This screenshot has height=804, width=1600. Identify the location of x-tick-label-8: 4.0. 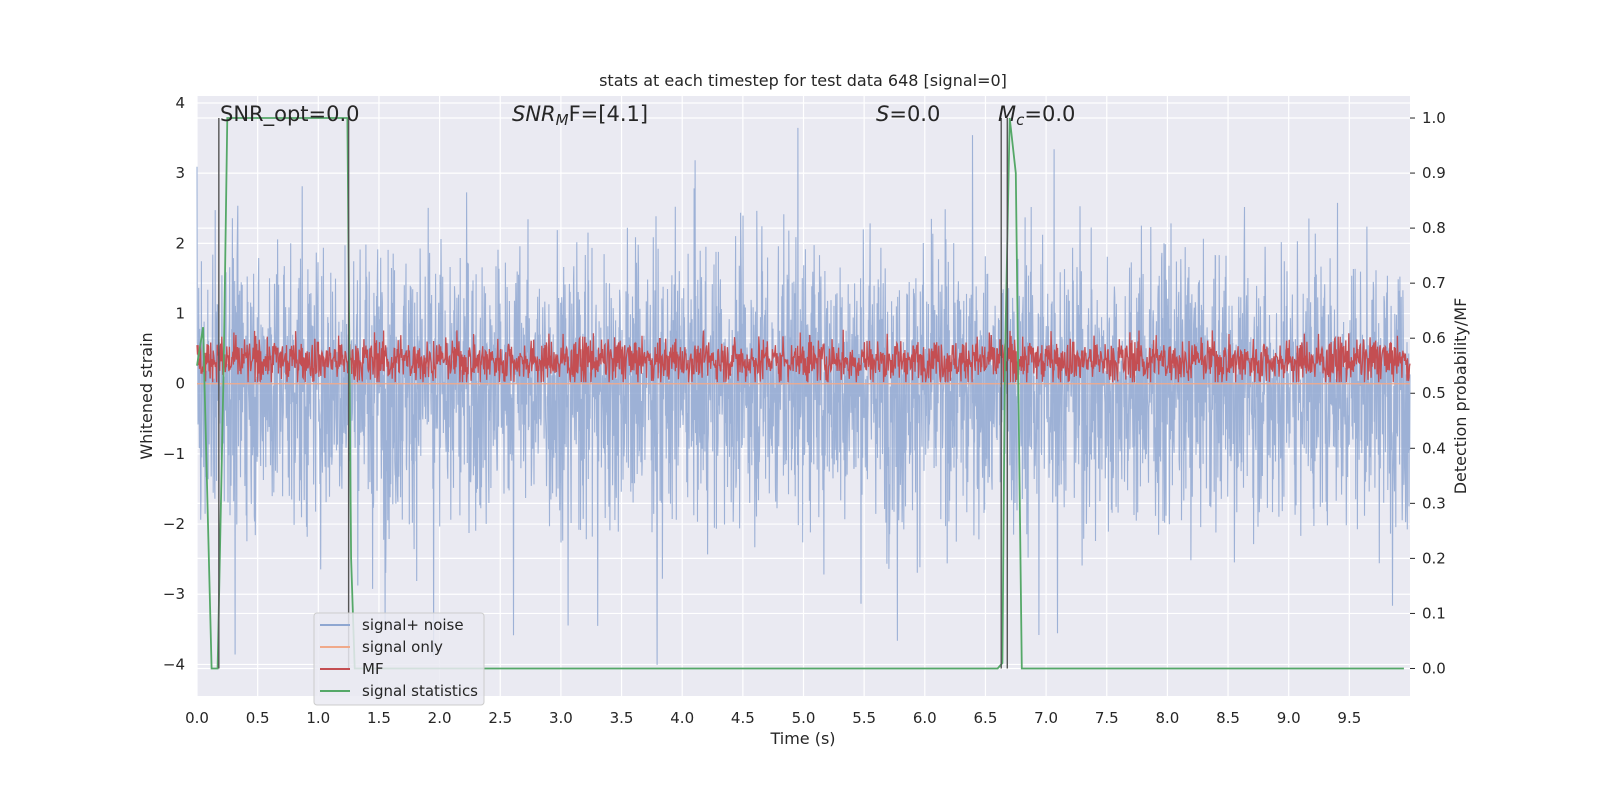
(682, 718).